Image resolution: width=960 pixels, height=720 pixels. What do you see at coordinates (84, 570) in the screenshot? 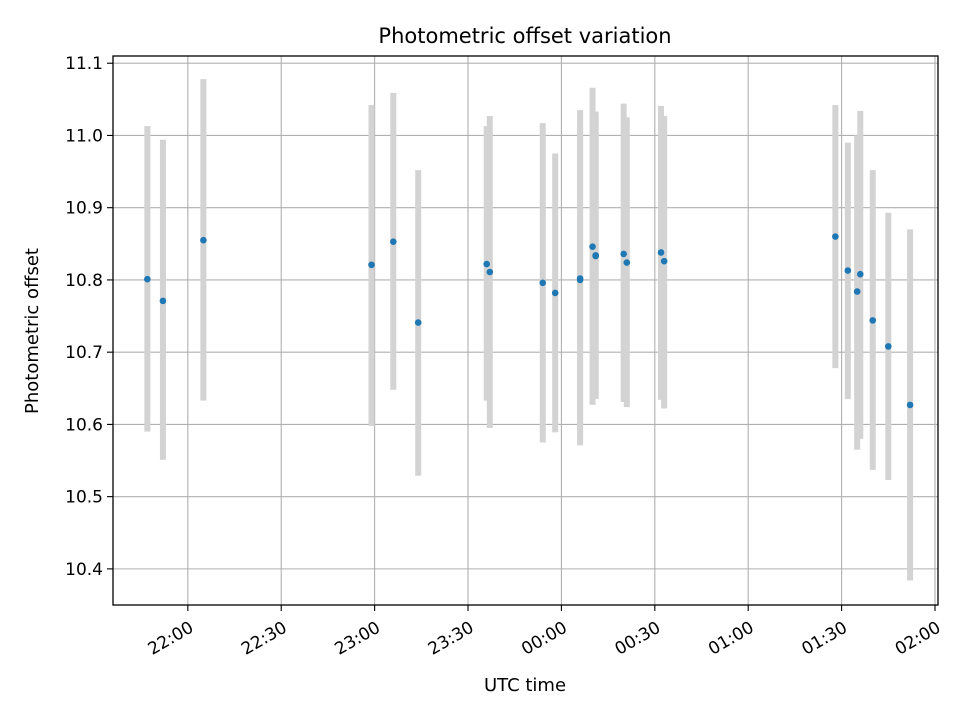
I see `y-tick-label: 10.4` at bounding box center [84, 570].